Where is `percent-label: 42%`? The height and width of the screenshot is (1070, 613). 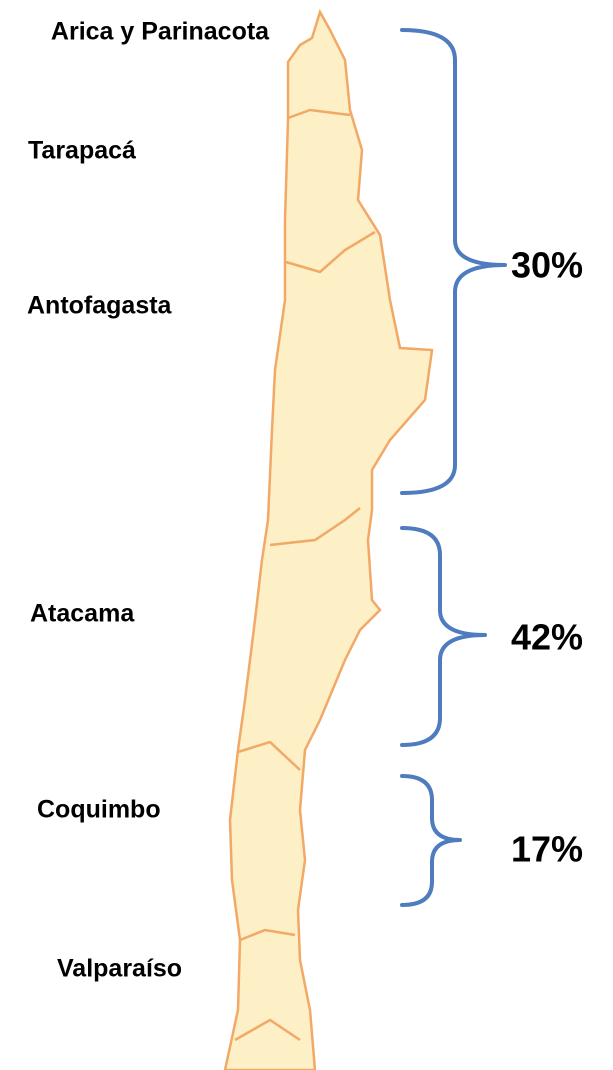 percent-label: 42% is located at coordinates (547, 637).